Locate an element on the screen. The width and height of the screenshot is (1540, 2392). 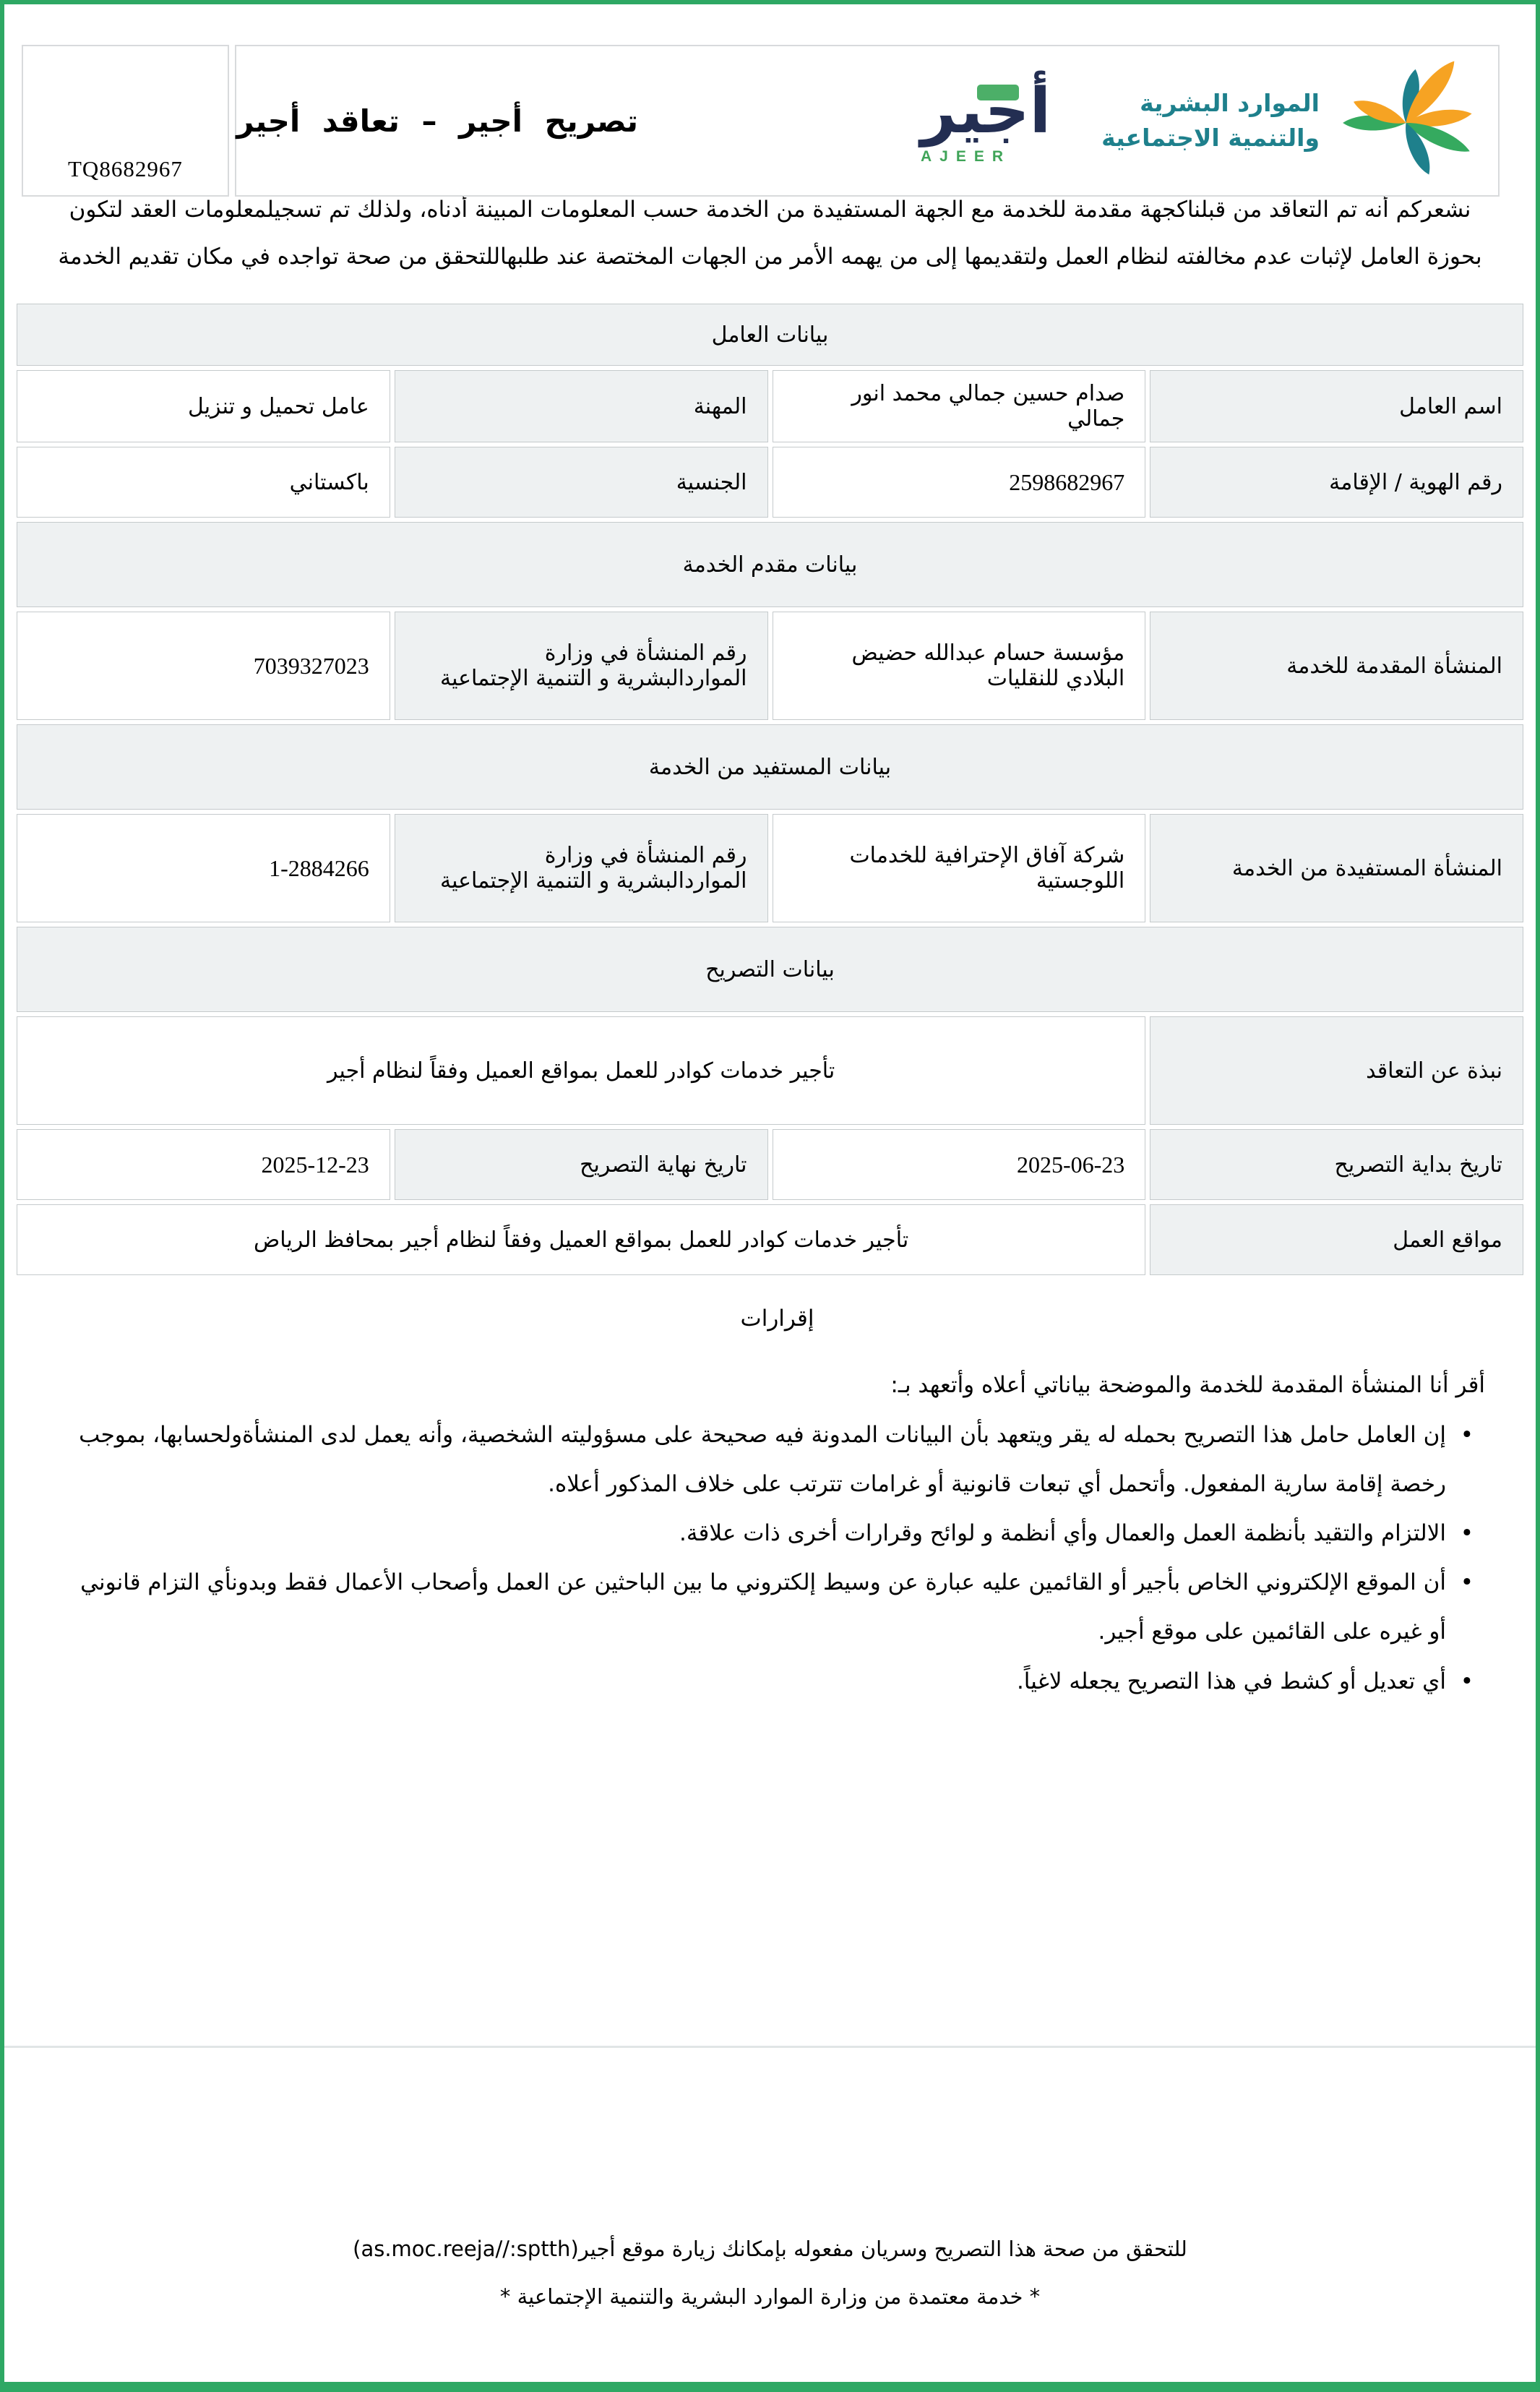
beneficiary-section-title: بيانات المستفيد من الخدمة is located at coordinates (770, 767).